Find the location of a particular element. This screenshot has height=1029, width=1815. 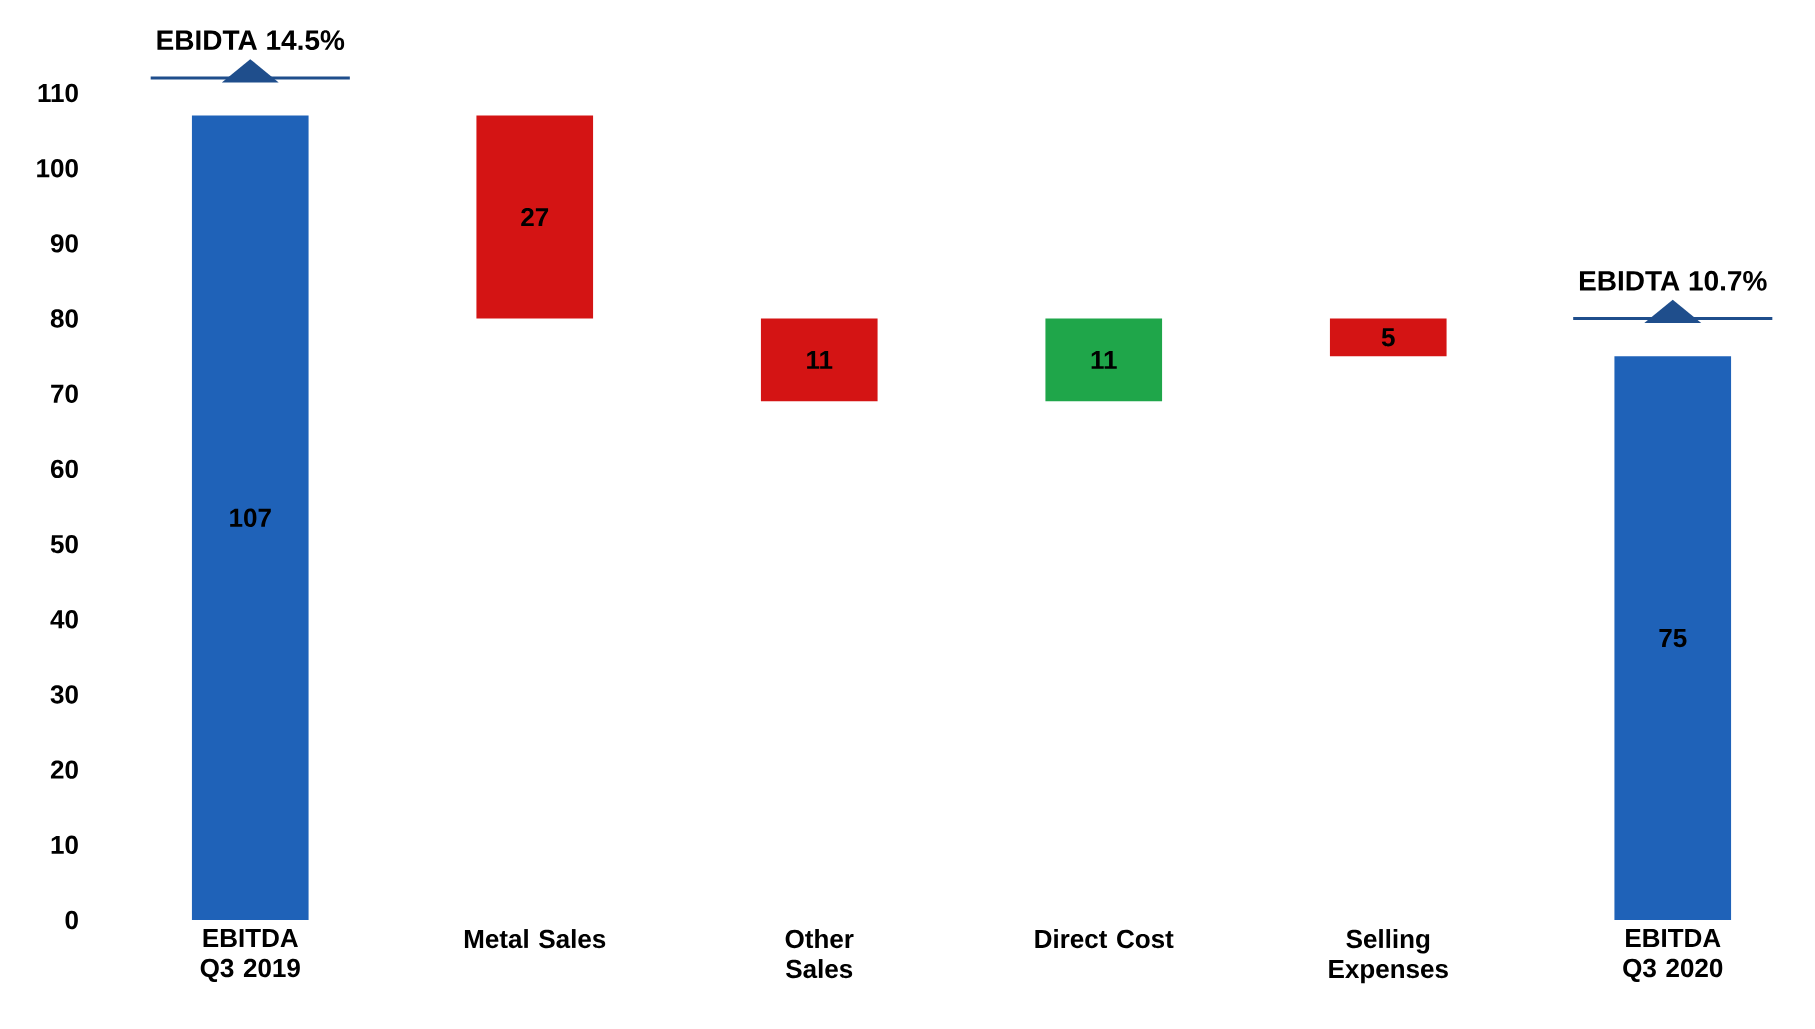

text: EBIDTA 14.5% is located at coordinates (251, 40).